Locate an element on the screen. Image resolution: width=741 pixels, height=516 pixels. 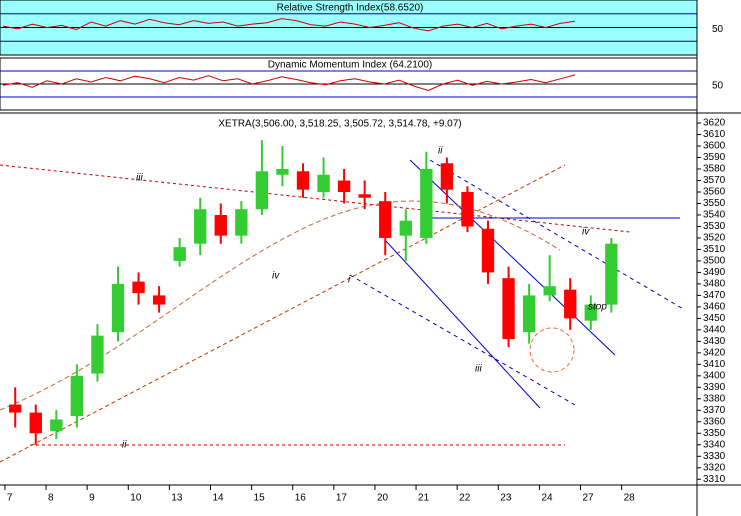
y-tick-label: 3470 is located at coordinates (714, 295).